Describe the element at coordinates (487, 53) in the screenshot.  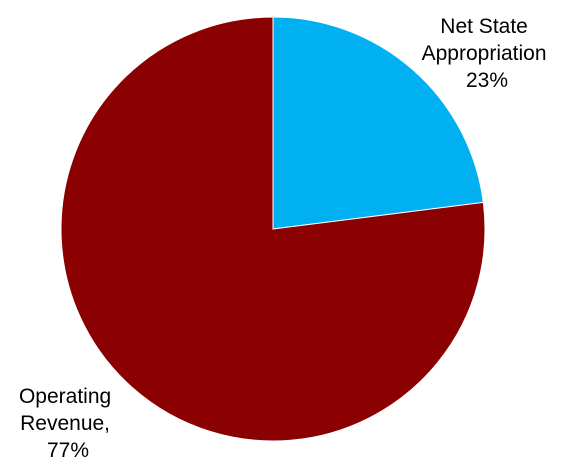
I see `slice-label-net-state-appropriation: Net State Appropriation 23%` at that location.